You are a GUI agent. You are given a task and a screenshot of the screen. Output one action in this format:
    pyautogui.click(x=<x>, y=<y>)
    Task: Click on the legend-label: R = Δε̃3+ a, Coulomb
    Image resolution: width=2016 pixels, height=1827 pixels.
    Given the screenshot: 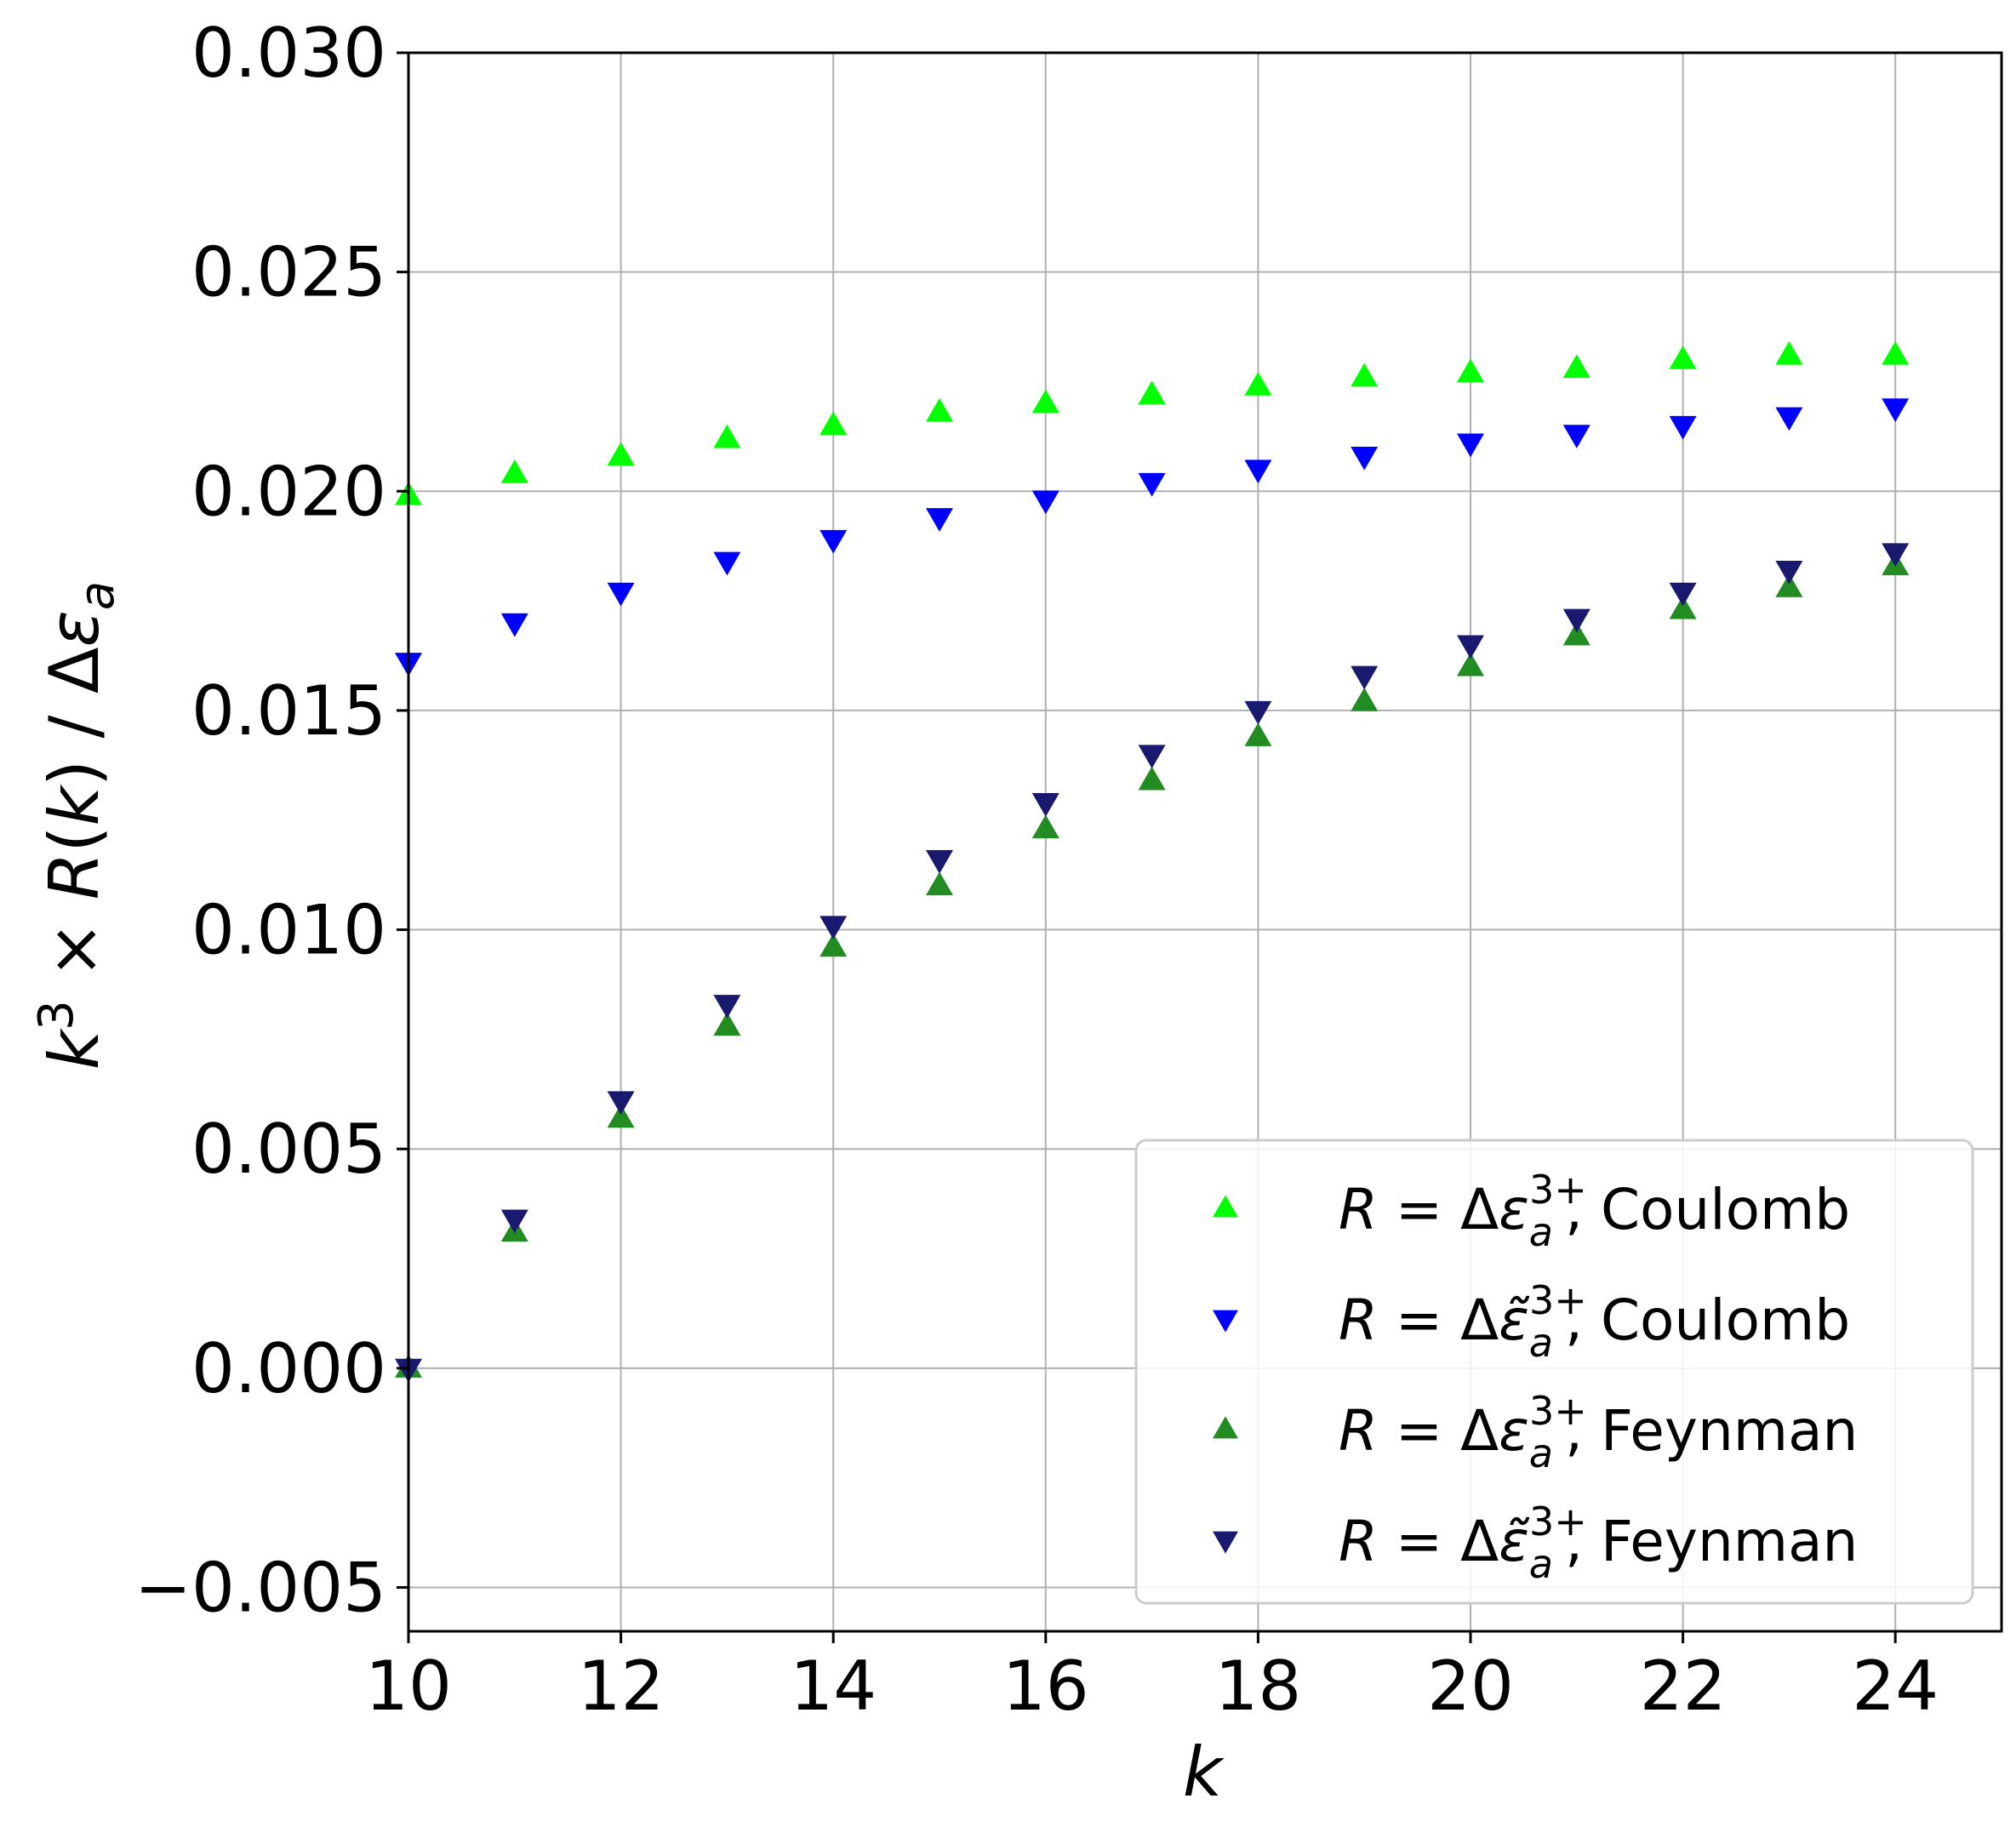 What is the action you would take?
    pyautogui.click(x=1594, y=1321)
    